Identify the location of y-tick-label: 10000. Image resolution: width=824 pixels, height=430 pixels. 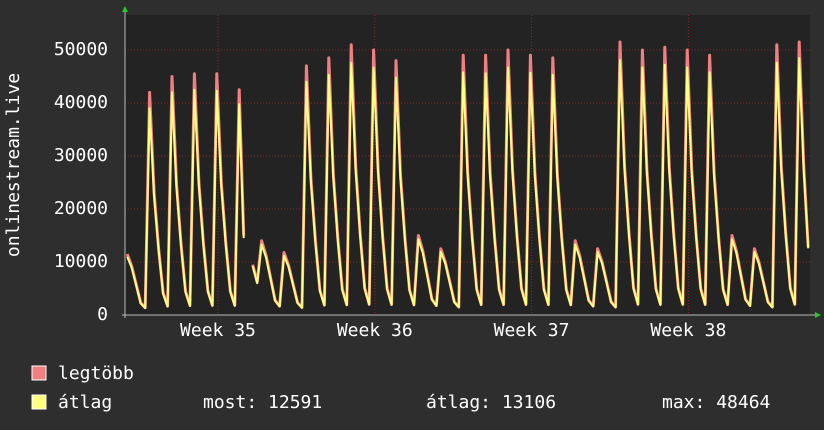
(81, 261).